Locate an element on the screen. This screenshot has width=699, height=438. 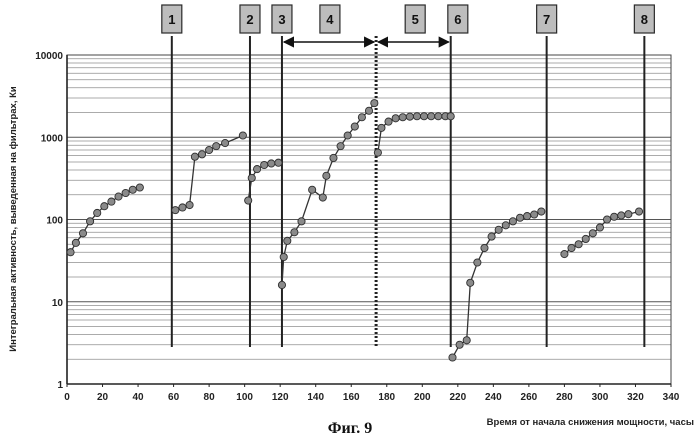
x-tick-label: 60 is located at coordinates (174, 397).